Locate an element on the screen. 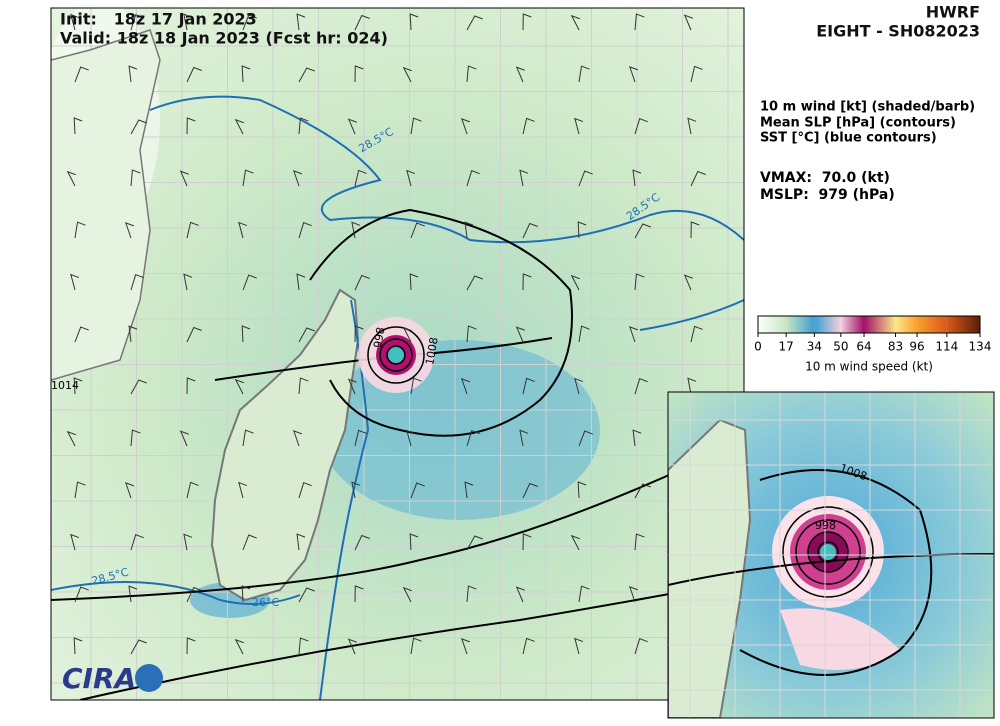 This screenshot has width=1000, height=726. colorbar-tick-label: 134 is located at coordinates (980, 347).